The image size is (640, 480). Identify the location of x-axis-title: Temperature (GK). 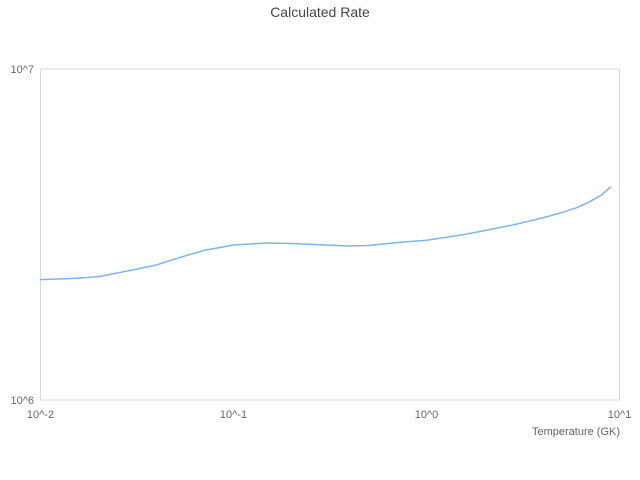
(576, 432).